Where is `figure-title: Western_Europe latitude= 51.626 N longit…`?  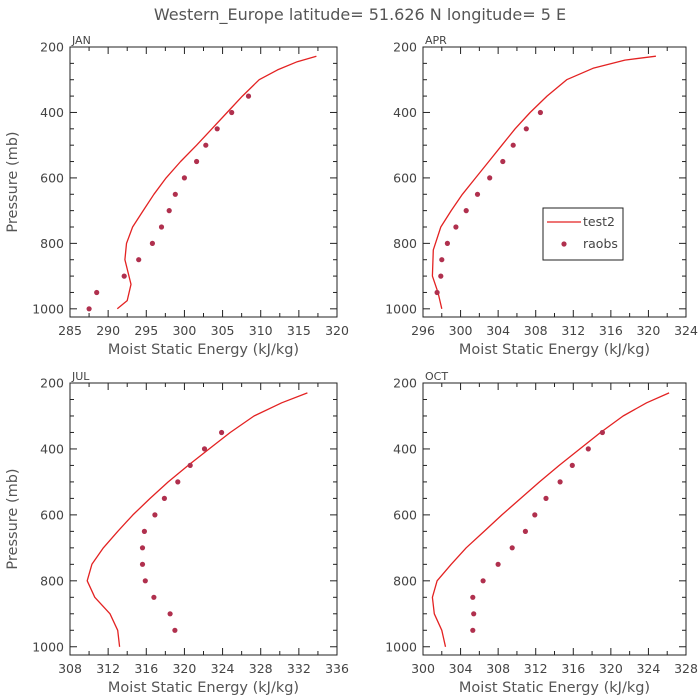
figure-title: Western_Europe latitude= 51.626 N longit… is located at coordinates (360, 15).